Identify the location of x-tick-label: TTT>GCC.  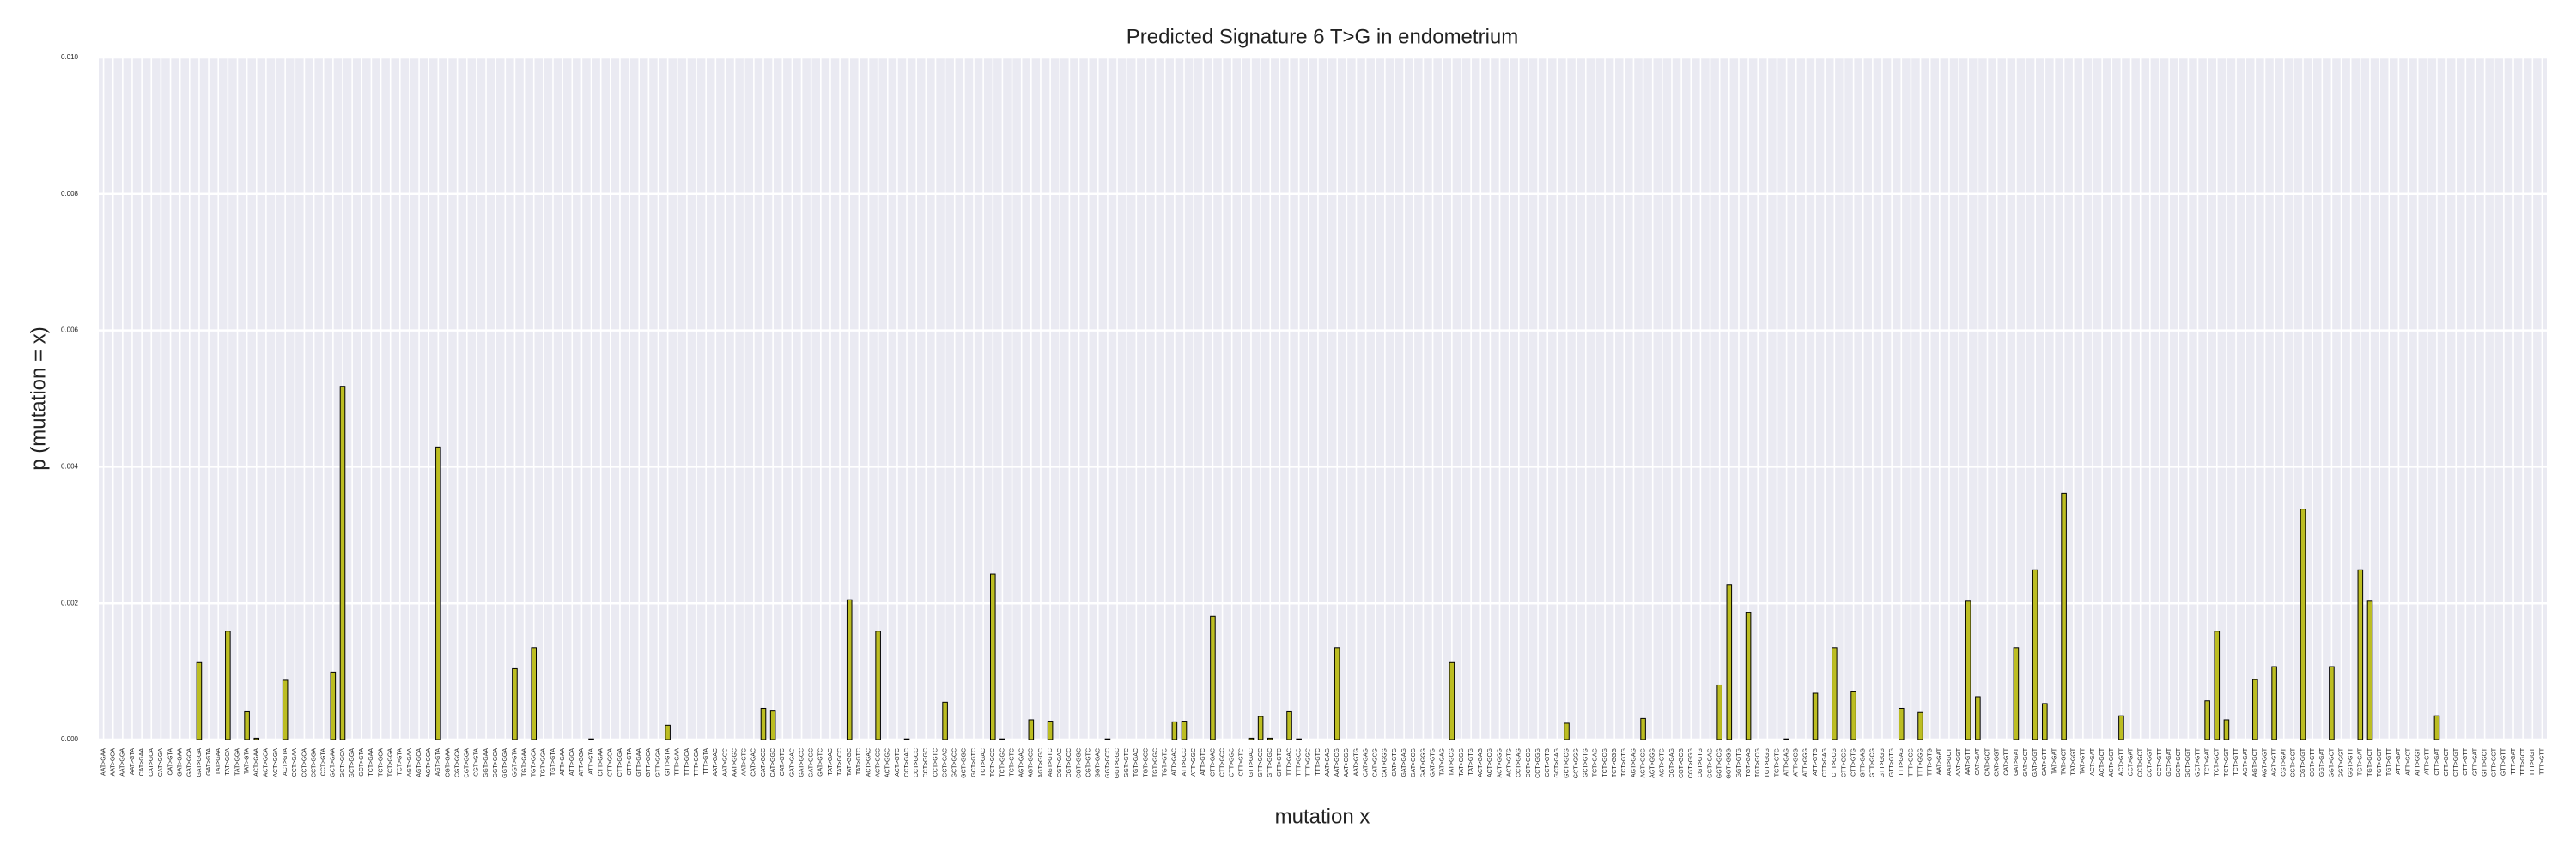
(1300, 762).